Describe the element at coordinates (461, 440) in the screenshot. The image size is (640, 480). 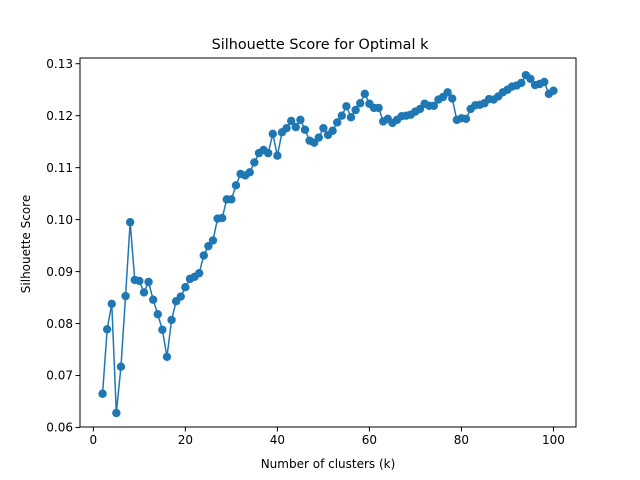
I see `x-tick-label: 80` at that location.